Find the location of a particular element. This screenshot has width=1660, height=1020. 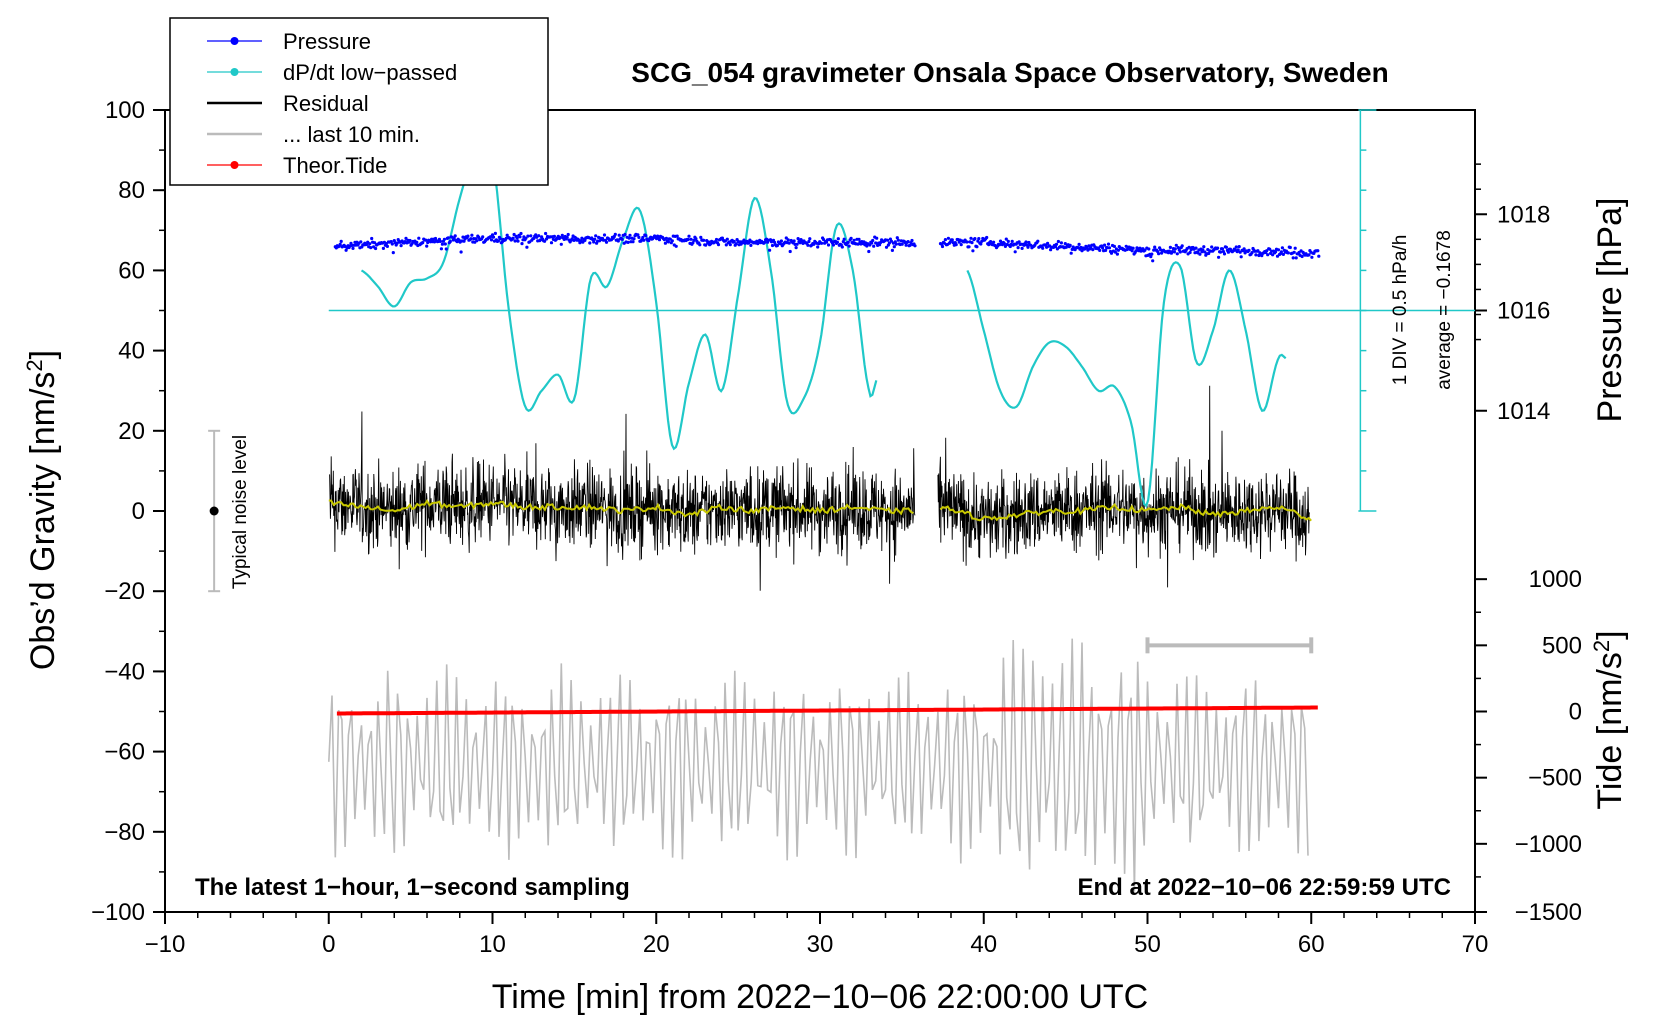

annotation-end-time: End at 2022−10−06 22:59:59 UTC is located at coordinates (1264, 887).